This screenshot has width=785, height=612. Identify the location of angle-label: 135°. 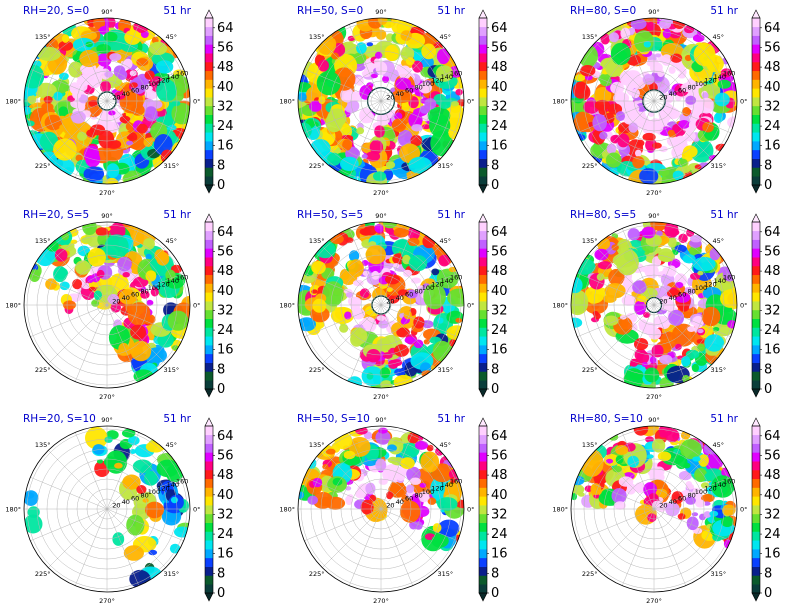
(317, 445).